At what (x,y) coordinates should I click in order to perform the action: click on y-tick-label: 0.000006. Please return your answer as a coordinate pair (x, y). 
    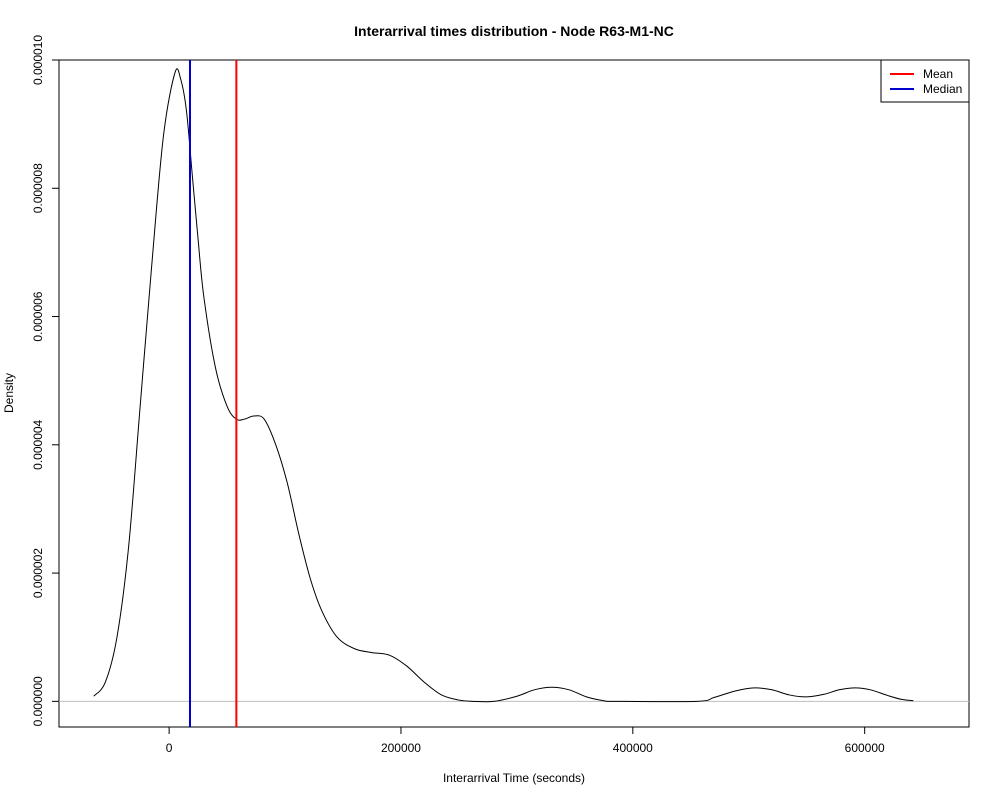
    Looking at the image, I should click on (38, 316).